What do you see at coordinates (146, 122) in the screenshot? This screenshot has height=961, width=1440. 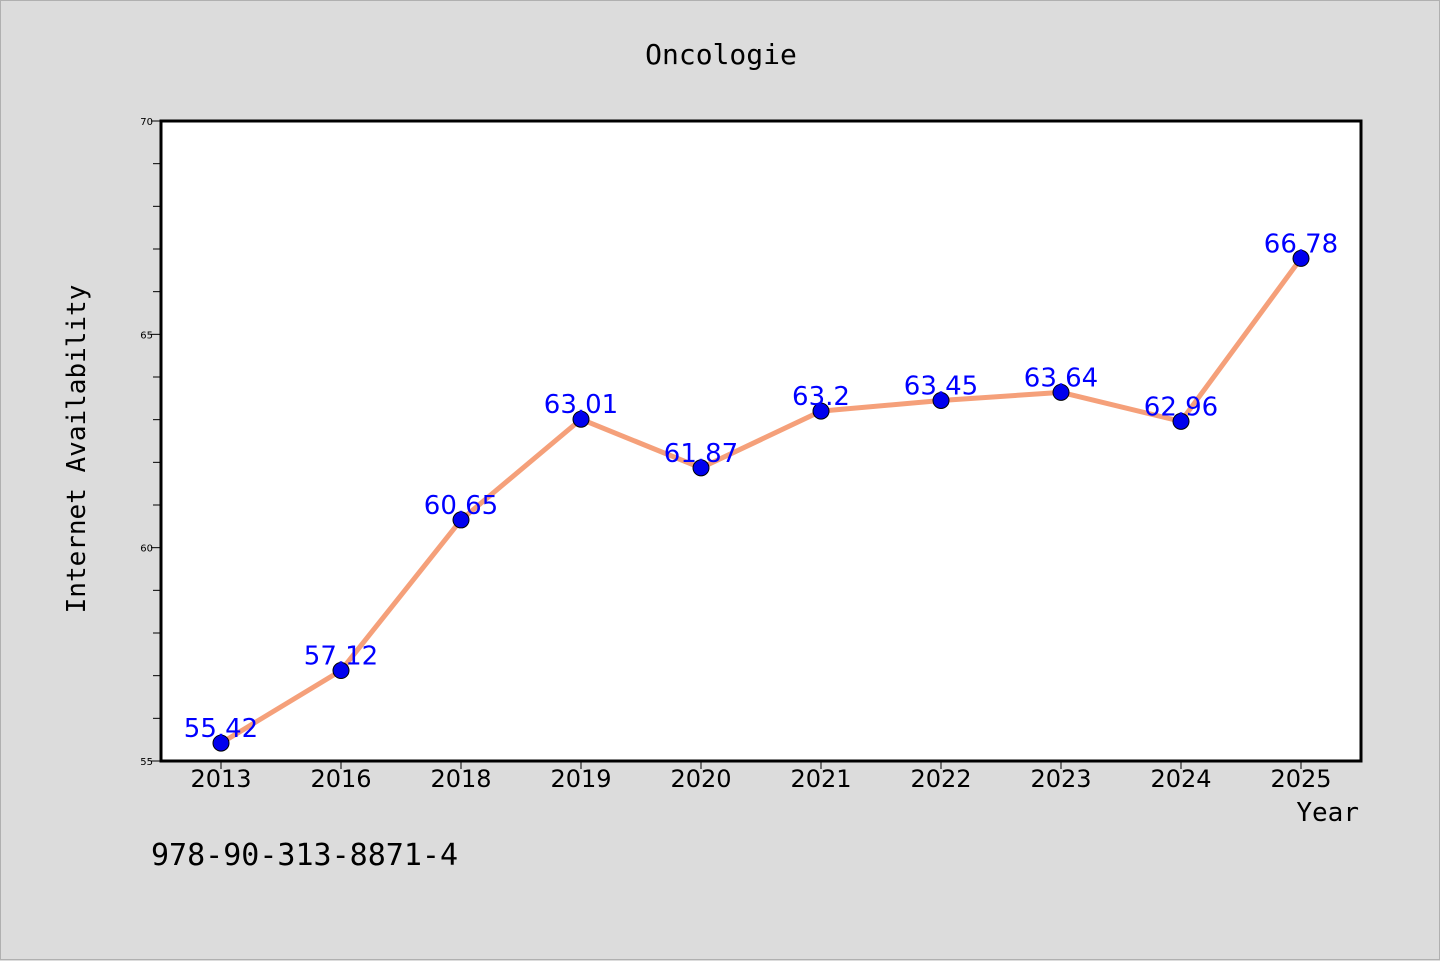 I see `y-tick-label: 70` at bounding box center [146, 122].